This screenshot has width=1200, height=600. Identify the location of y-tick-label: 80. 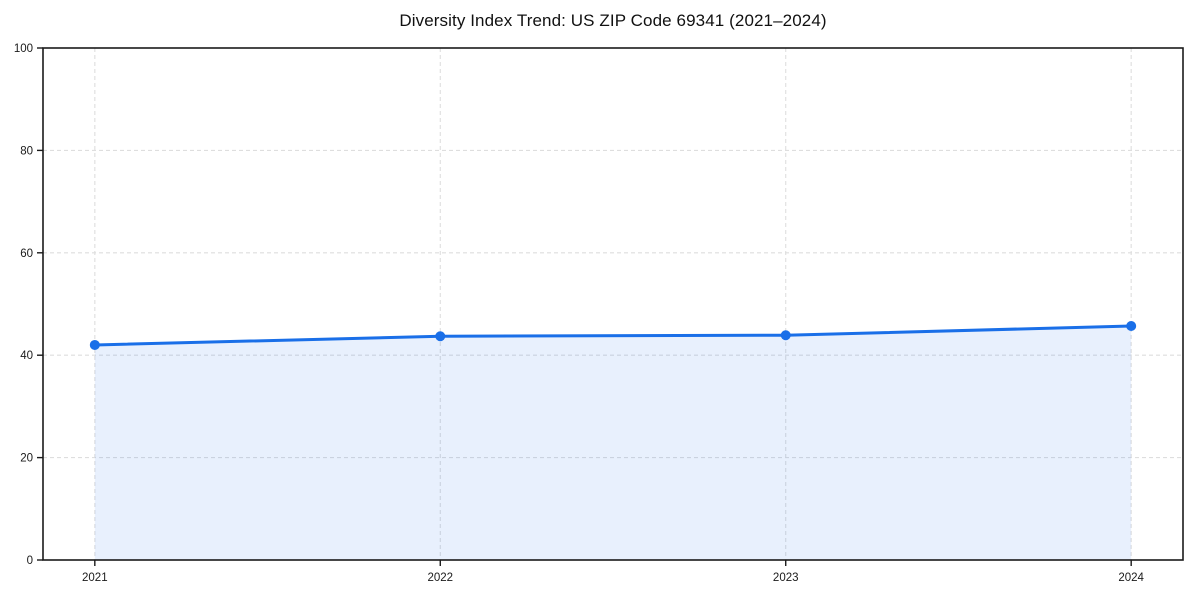
(26, 151).